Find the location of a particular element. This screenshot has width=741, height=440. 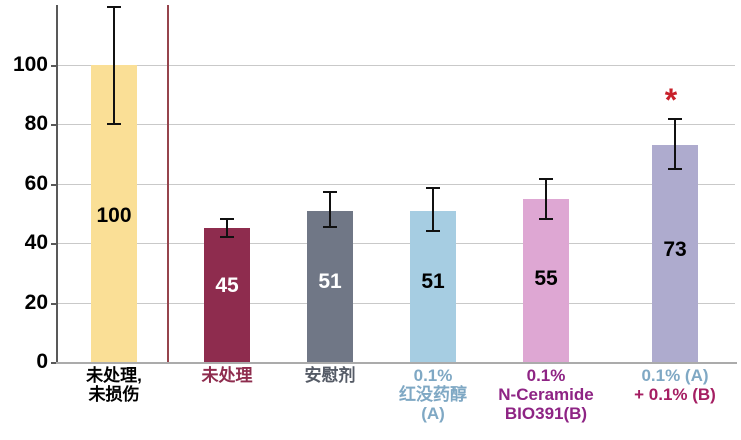

y-axis-tick-label: 100 is located at coordinates (30, 64).